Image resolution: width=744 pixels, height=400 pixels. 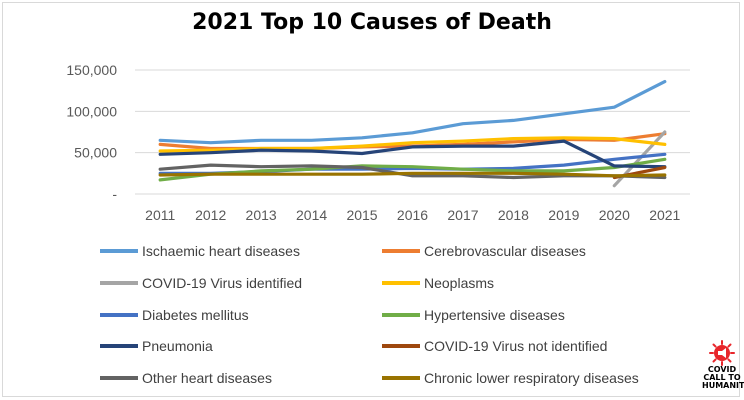 I want to click on x-tick-label: 2015, so click(x=361, y=215).